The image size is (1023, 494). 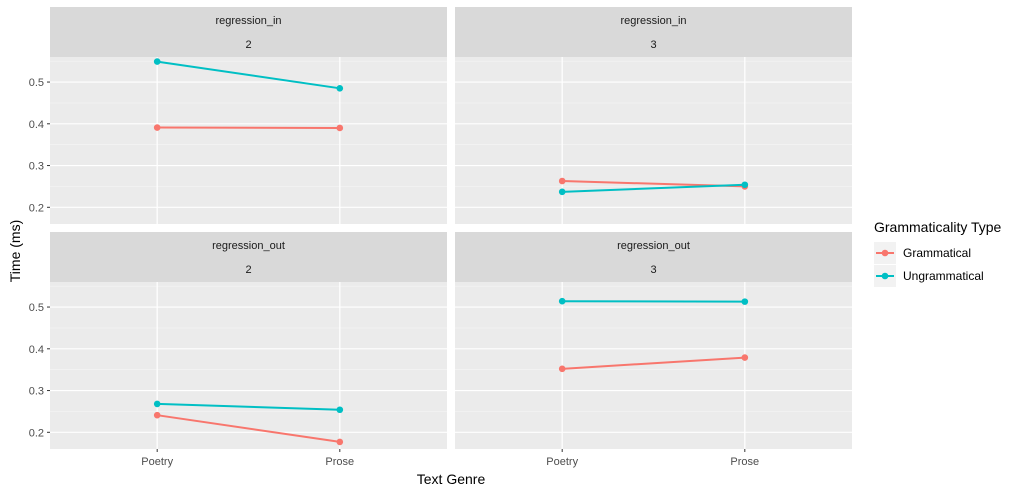 I want to click on legend-item-grammatical: Grammatical, so click(x=922, y=253).